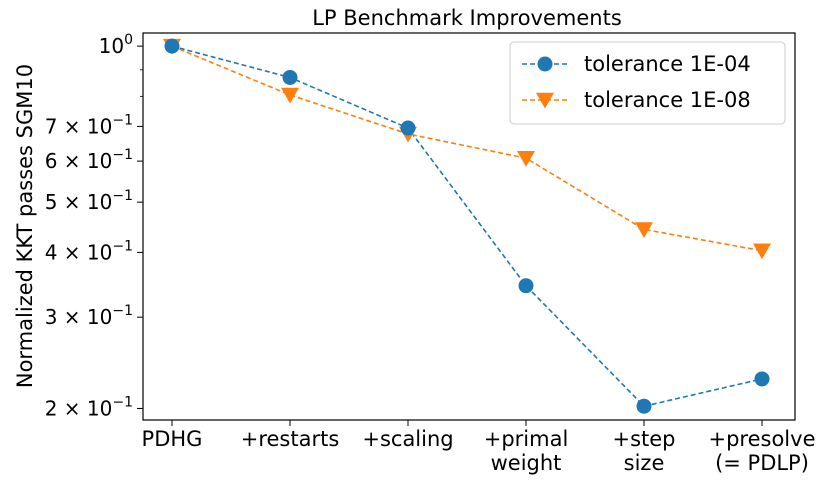  What do you see at coordinates (667, 100) in the screenshot?
I see `legend-label: tolerance 1E-08` at bounding box center [667, 100].